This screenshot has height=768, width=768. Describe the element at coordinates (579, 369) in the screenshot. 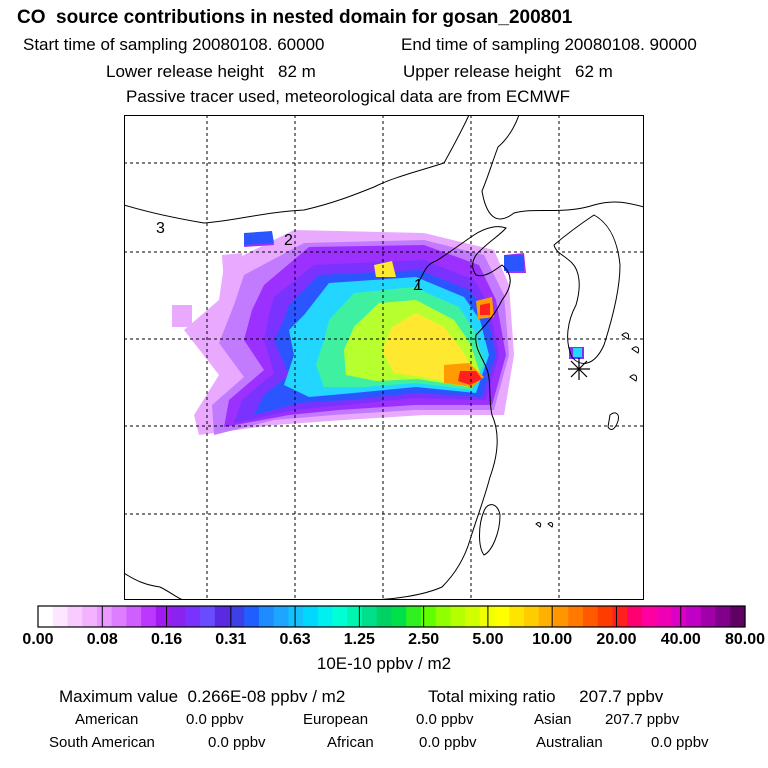

I see `receptor-marker` at that location.